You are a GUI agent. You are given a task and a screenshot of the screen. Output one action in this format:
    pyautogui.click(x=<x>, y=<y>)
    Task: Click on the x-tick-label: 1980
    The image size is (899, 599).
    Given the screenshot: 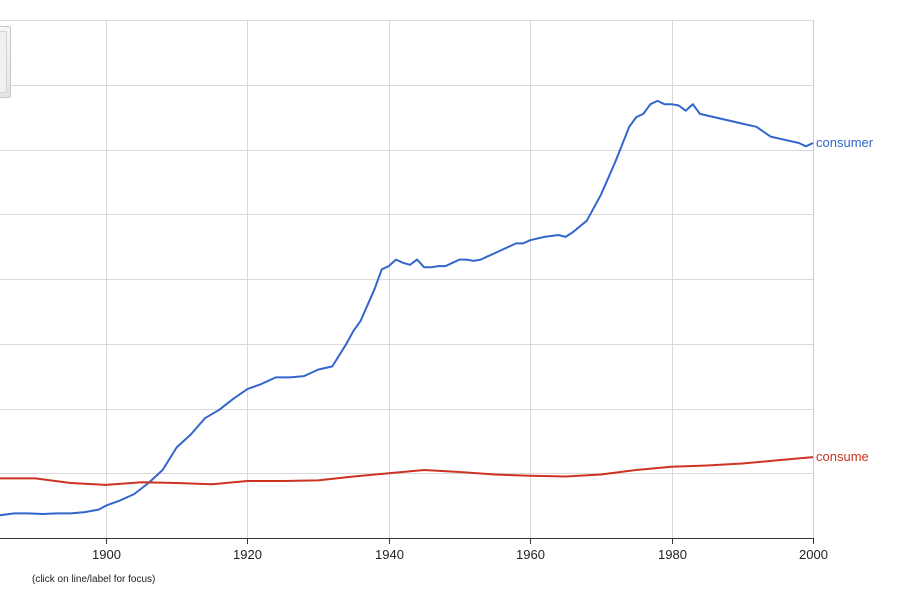 What is the action you would take?
    pyautogui.click(x=672, y=554)
    